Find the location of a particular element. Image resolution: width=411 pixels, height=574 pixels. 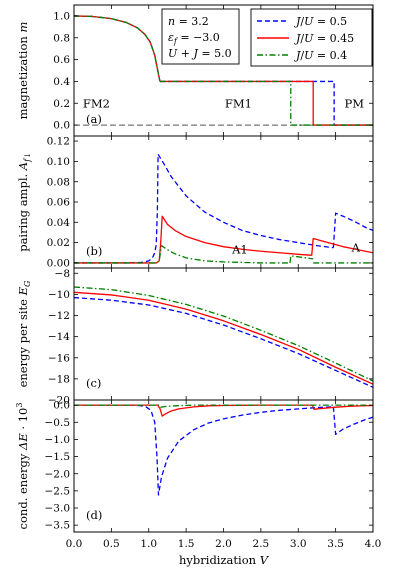

ytick-label: −2.0 is located at coordinates (58, 474).